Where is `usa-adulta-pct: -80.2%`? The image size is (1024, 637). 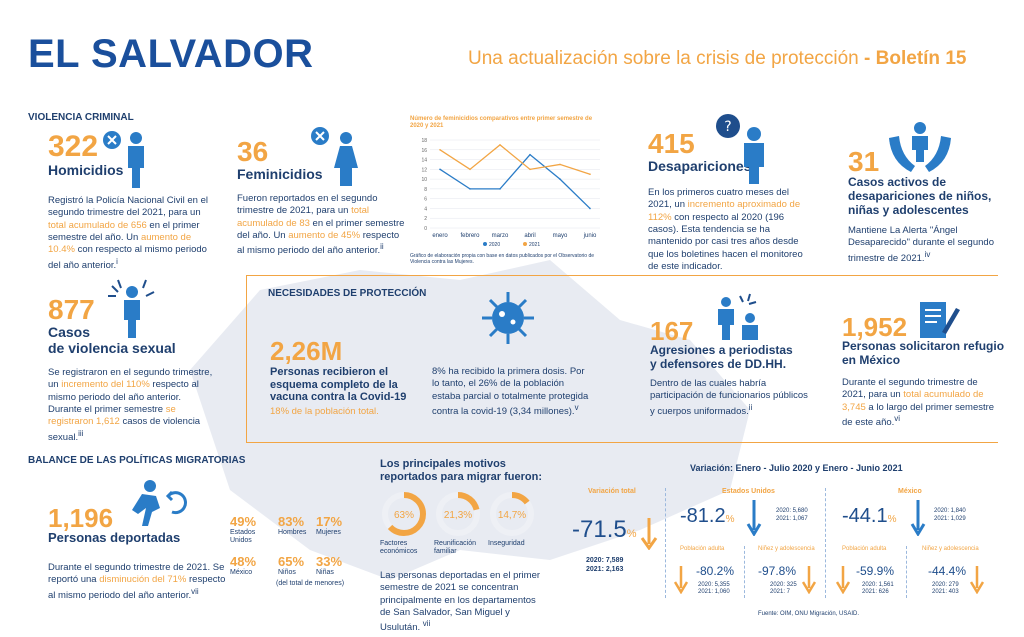
usa-adulta-pct: -80.2% is located at coordinates (715, 571).